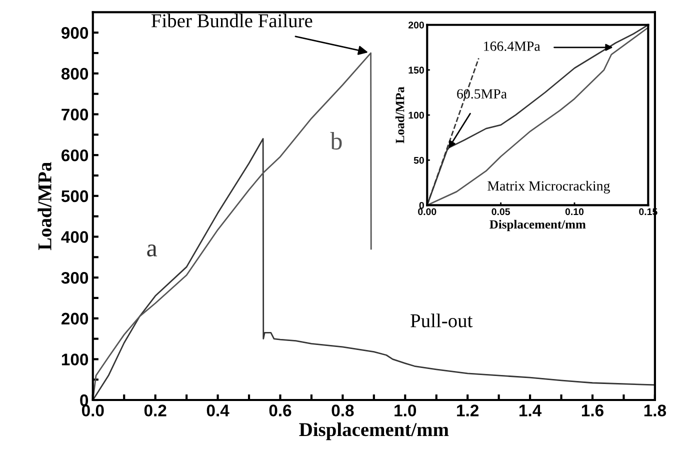  What do you see at coordinates (74, 278) in the screenshot?
I see `y-tick-label: 300` at bounding box center [74, 278].